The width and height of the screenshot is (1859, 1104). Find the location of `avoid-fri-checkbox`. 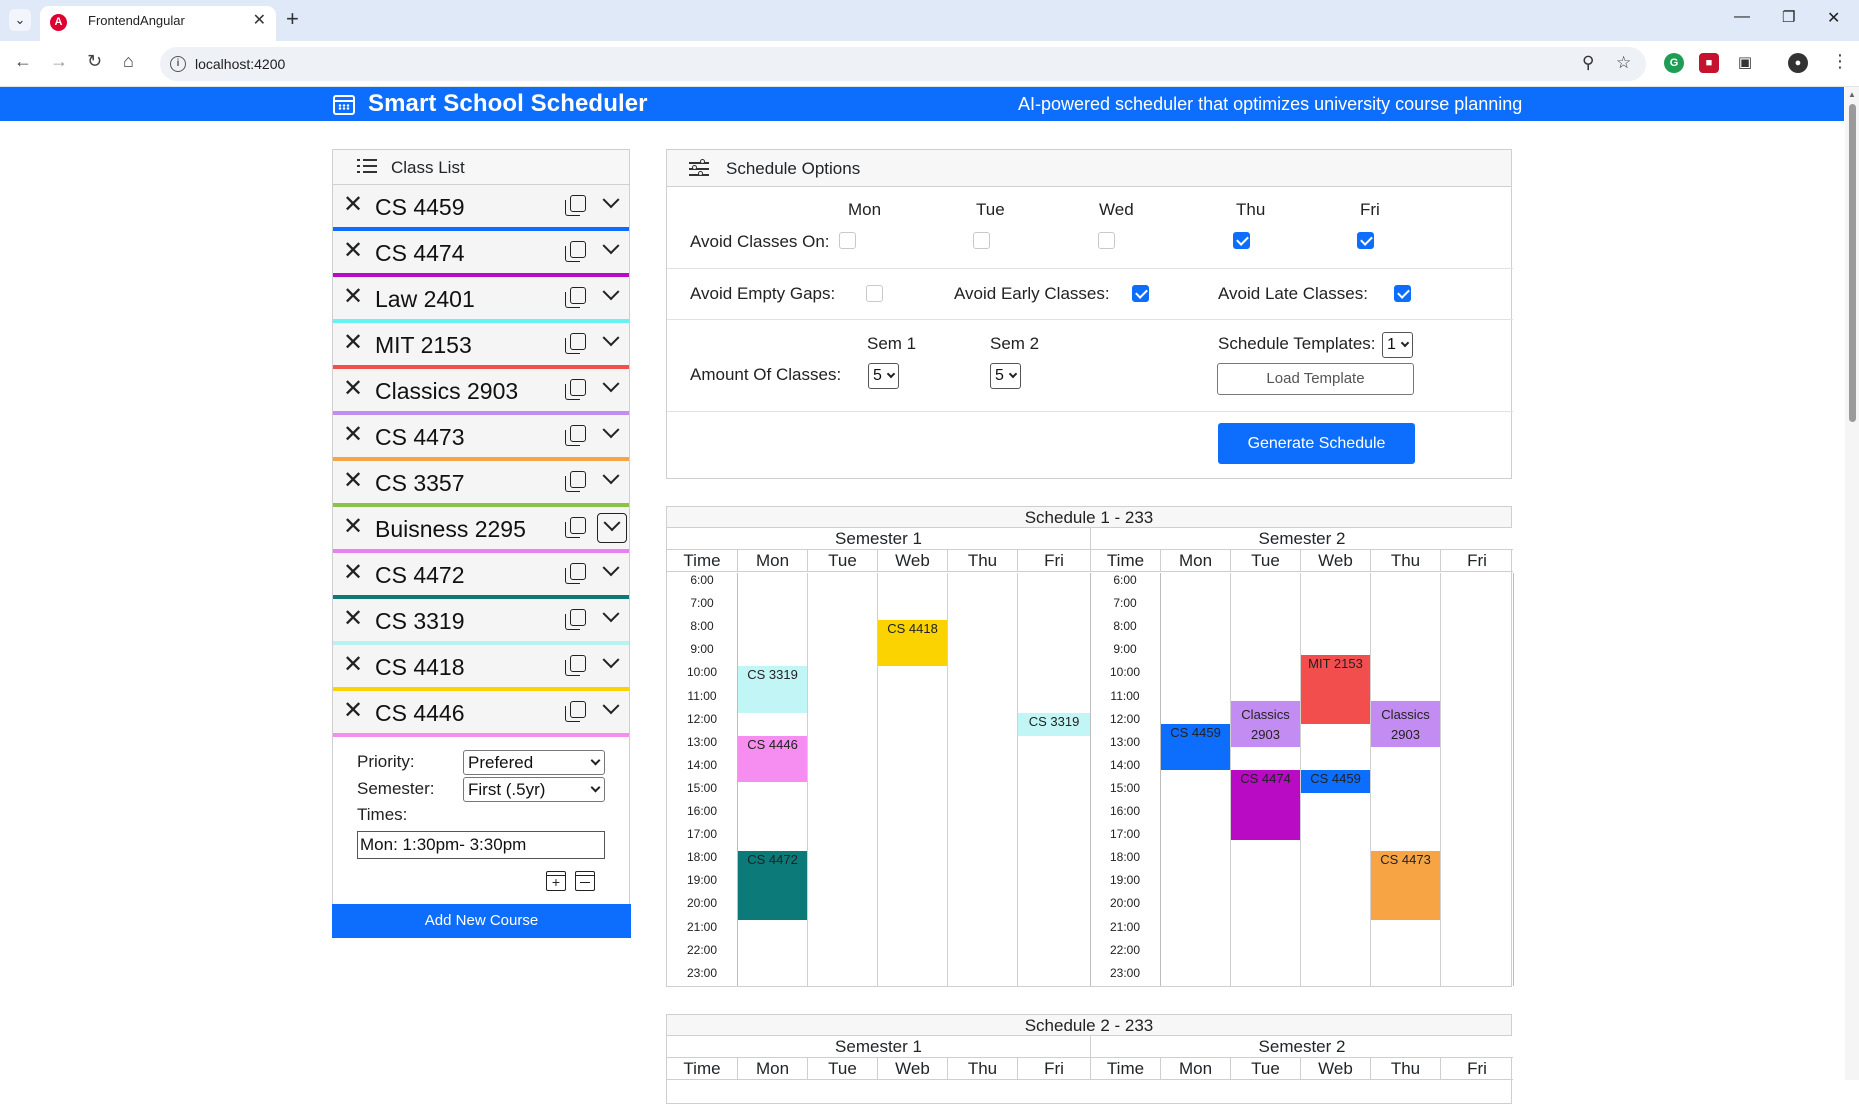

avoid-fri-checkbox is located at coordinates (1365, 240).